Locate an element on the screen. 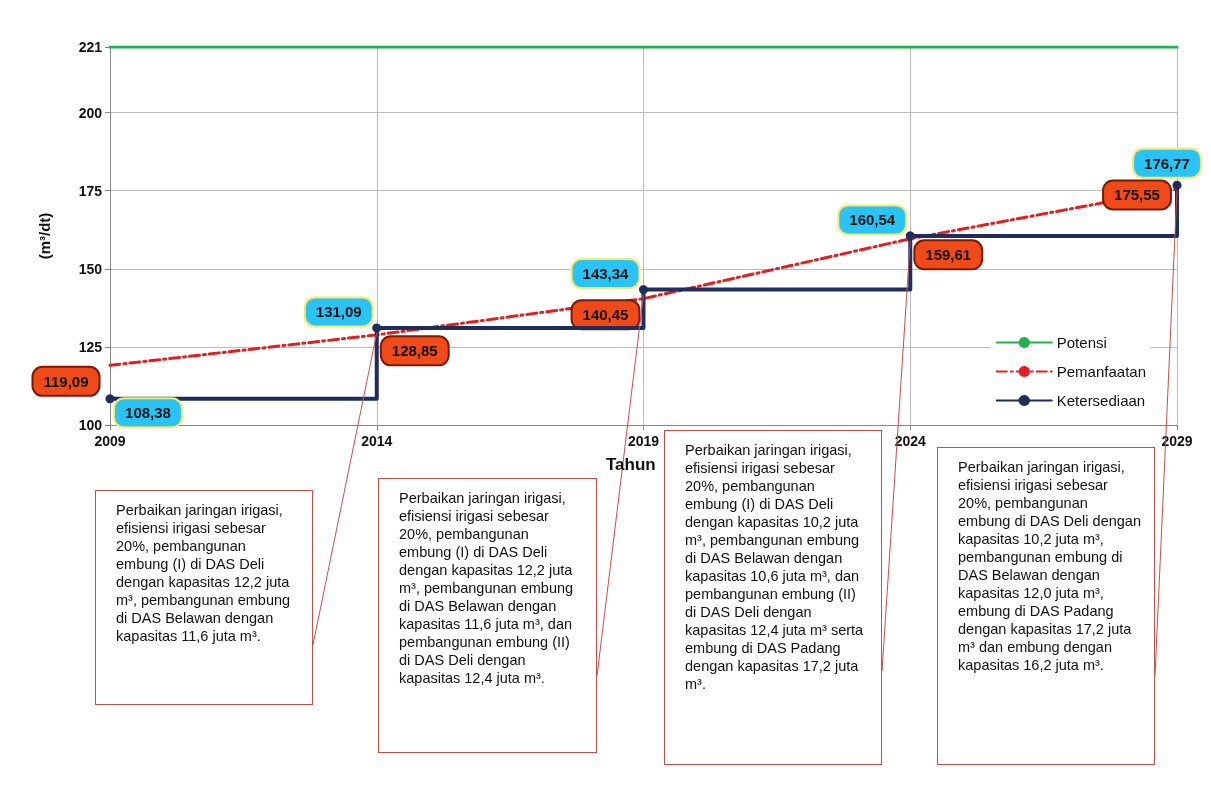  x-axis-title: Tahun is located at coordinates (631, 465).